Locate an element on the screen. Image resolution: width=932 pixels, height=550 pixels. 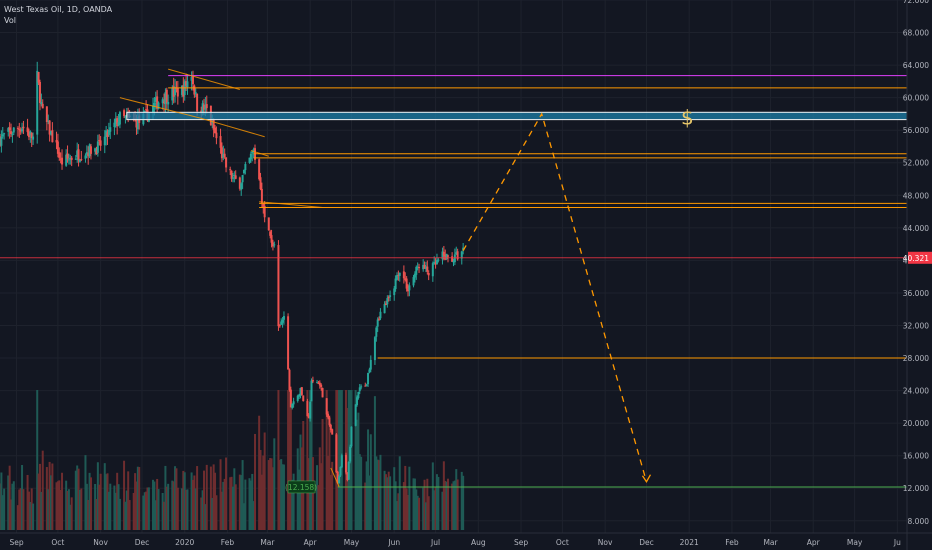
price-tick-label: 72.000 is located at coordinates (916, 2).